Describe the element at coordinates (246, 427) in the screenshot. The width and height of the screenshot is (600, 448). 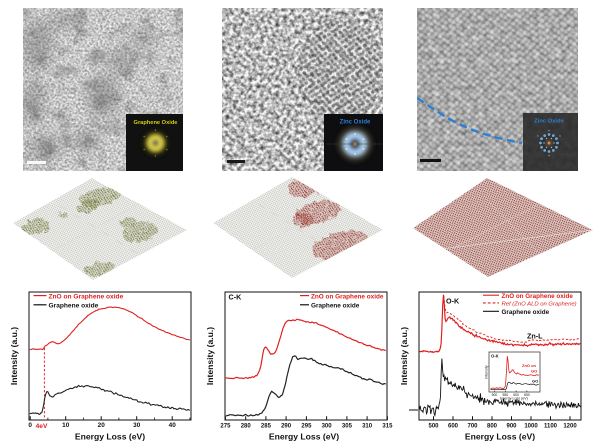
I see `svg-text: 280` at that location.